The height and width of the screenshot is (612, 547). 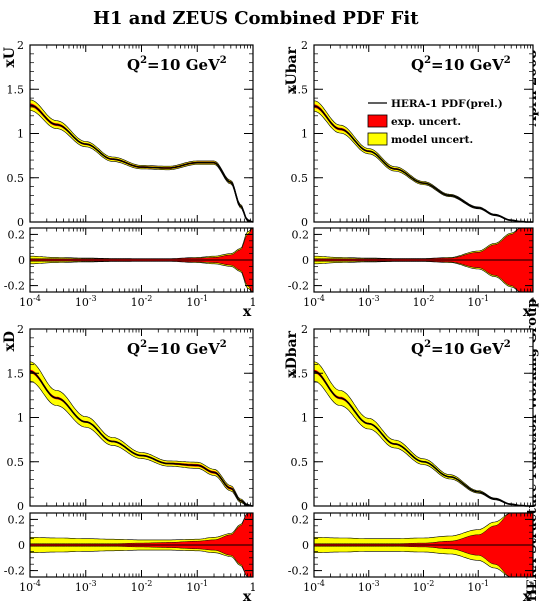 What do you see at coordinates (533, 587) in the screenshot?
I see `panel-xdbar-x-tick-label: 1` at bounding box center [533, 587].